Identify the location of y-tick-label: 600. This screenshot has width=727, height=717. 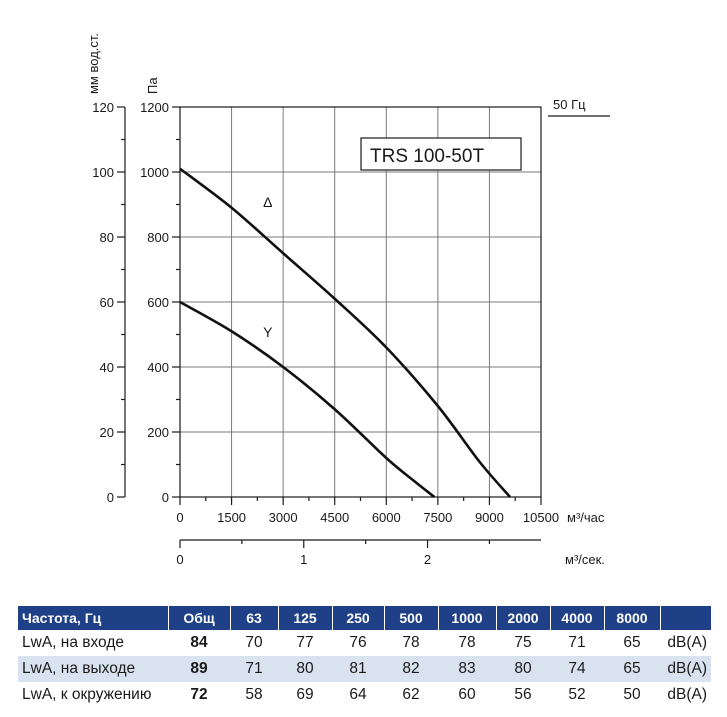
(158, 302).